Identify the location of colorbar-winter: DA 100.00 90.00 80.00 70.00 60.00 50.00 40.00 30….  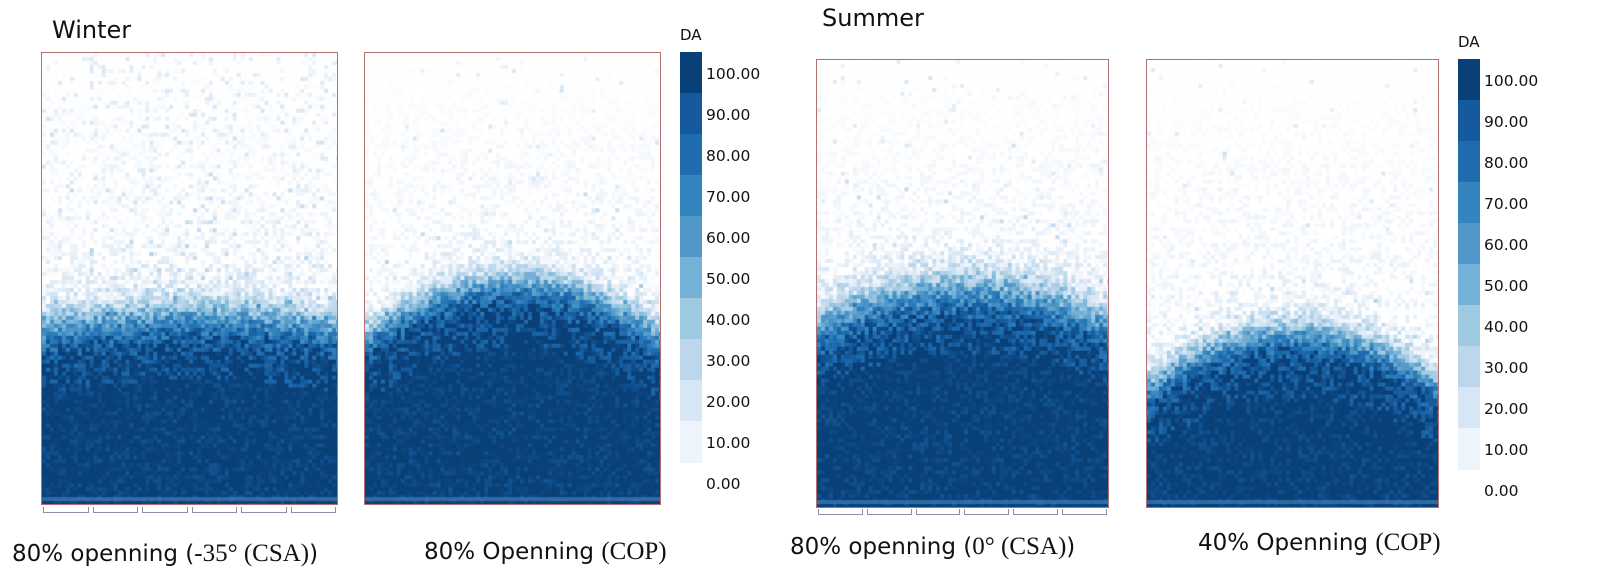
(730, 266).